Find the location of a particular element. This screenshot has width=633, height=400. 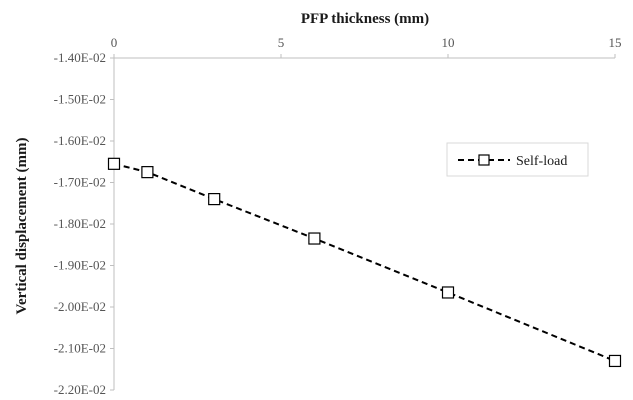

y-tick-label: -2.20E-02 is located at coordinates (80, 389).